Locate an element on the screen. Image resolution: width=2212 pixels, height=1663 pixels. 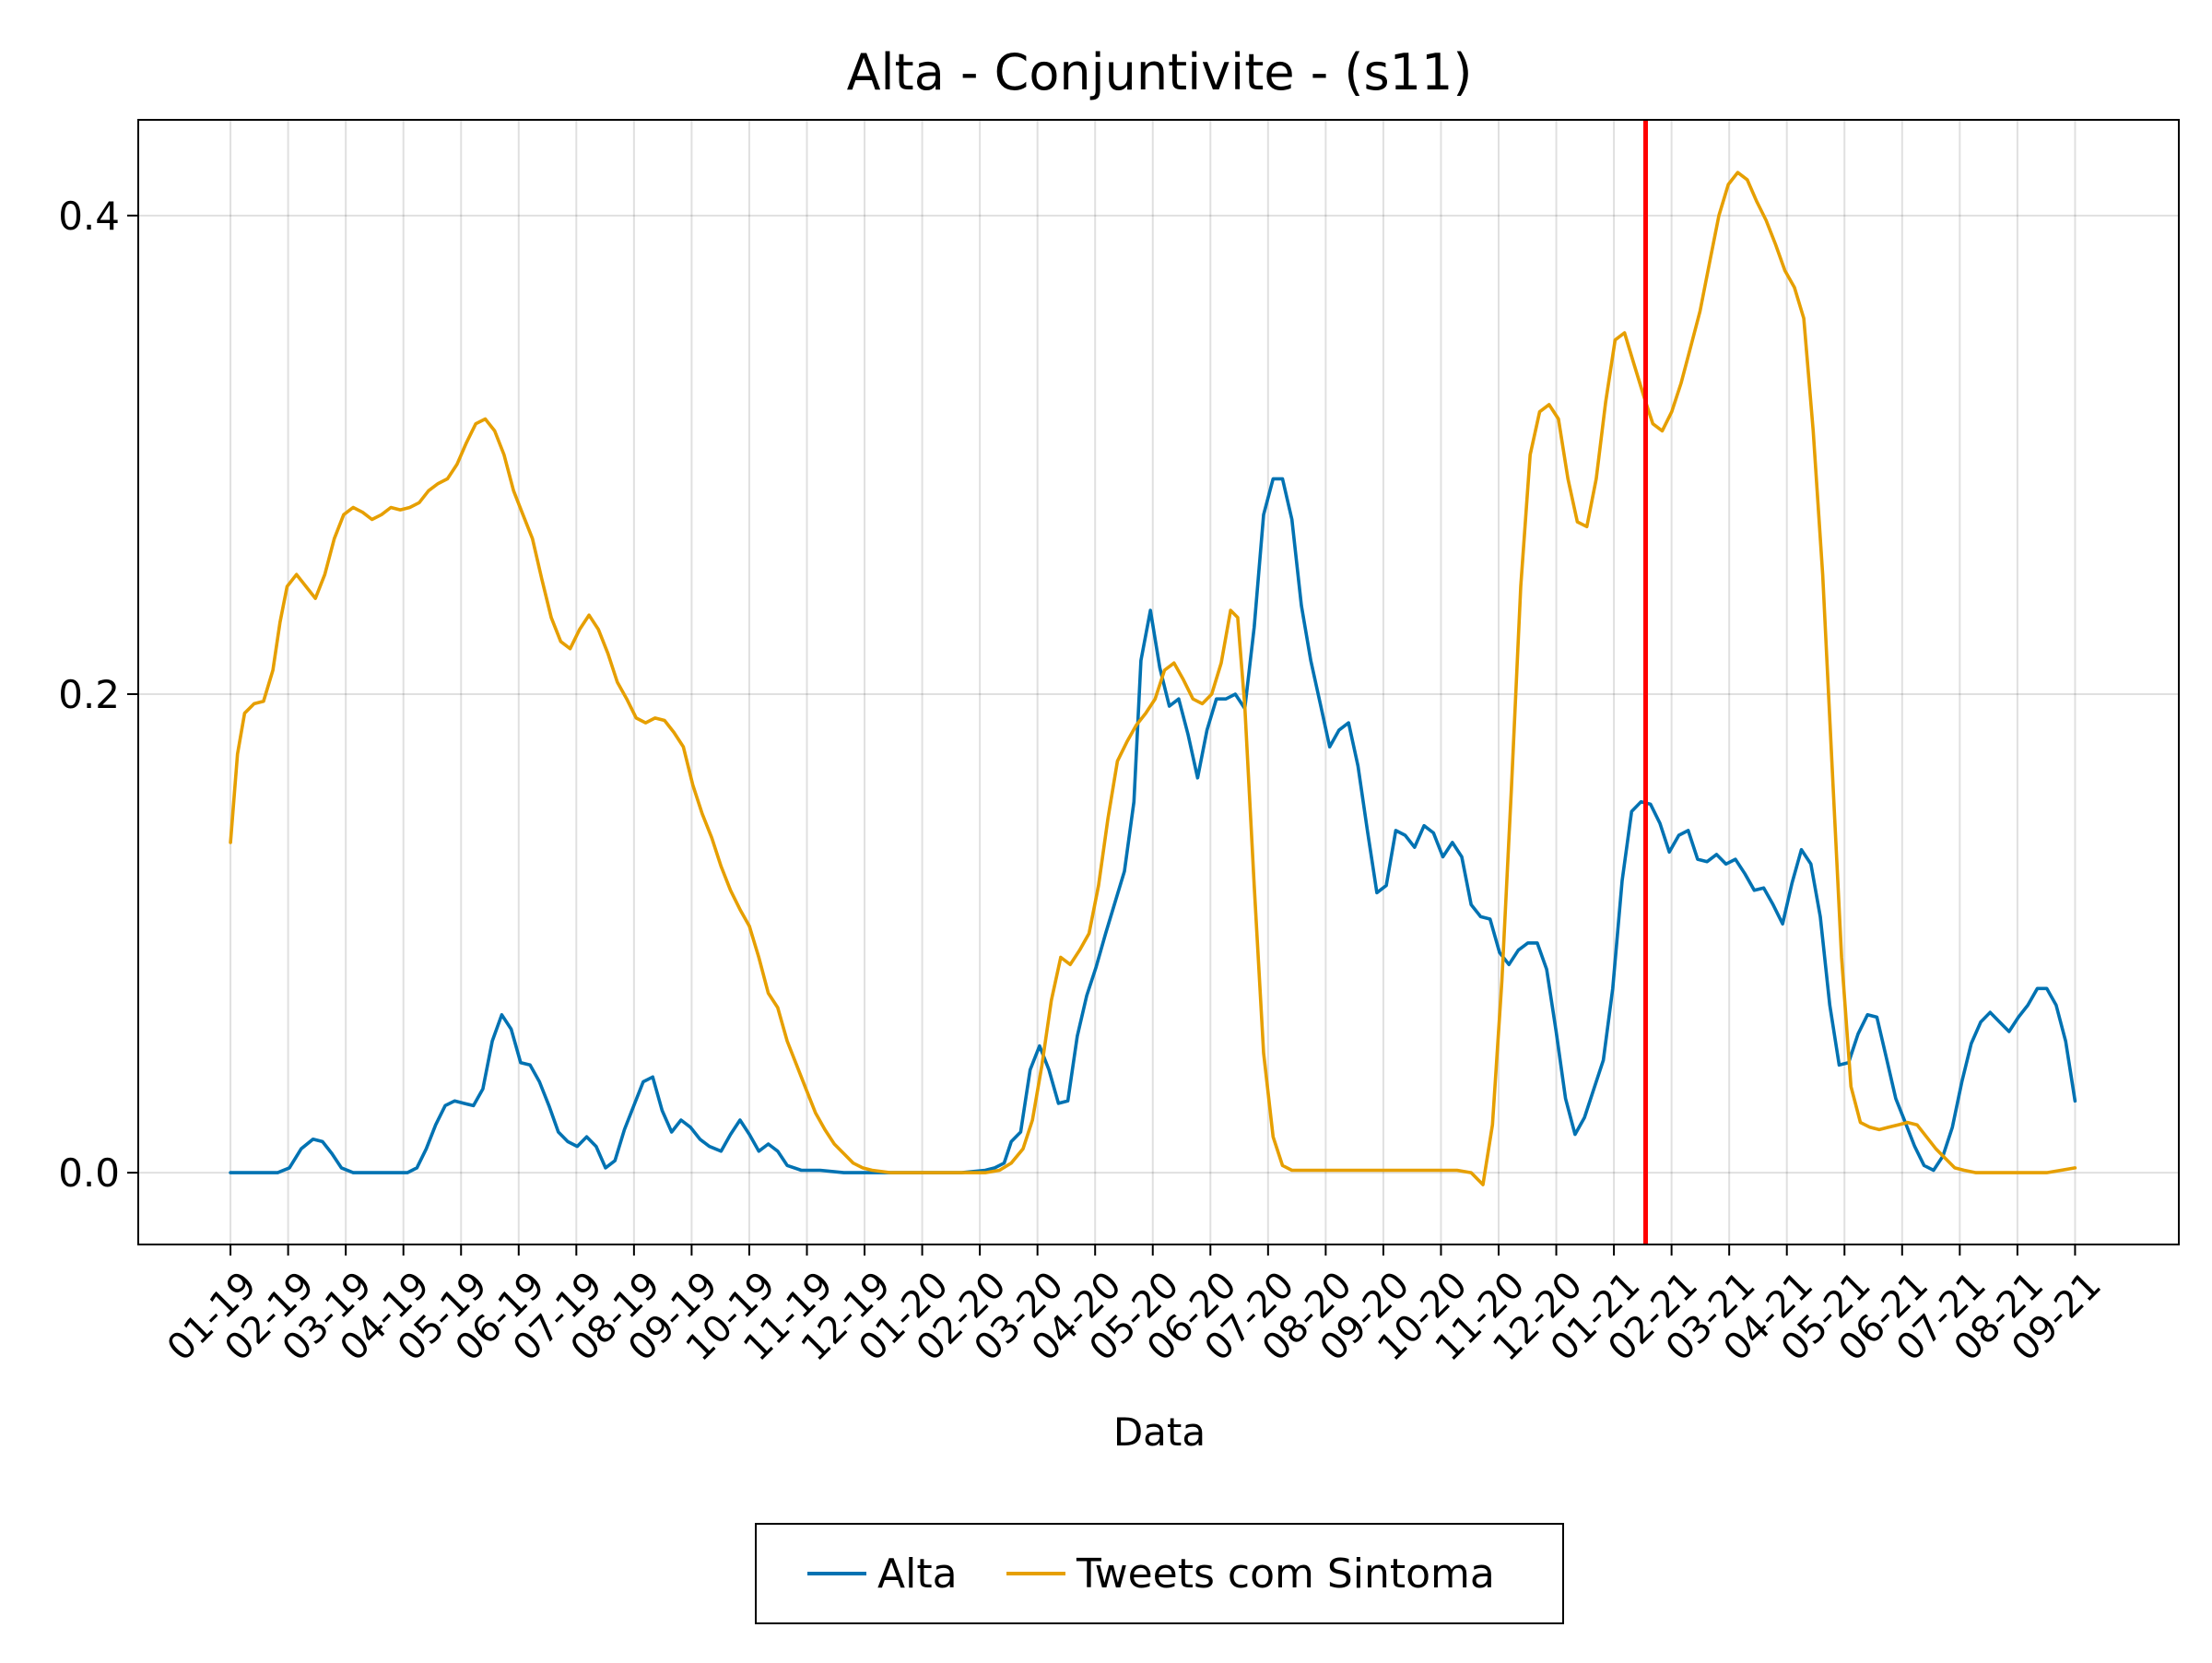
legend-label-alta: Alta is located at coordinates (917, 1574).